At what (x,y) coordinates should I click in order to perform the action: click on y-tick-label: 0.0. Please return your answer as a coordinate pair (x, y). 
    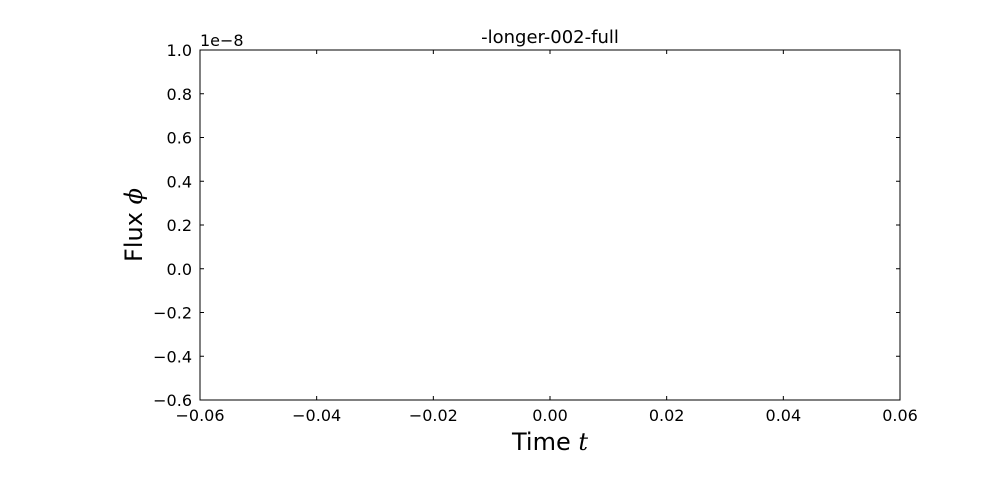
    Looking at the image, I should click on (179, 269).